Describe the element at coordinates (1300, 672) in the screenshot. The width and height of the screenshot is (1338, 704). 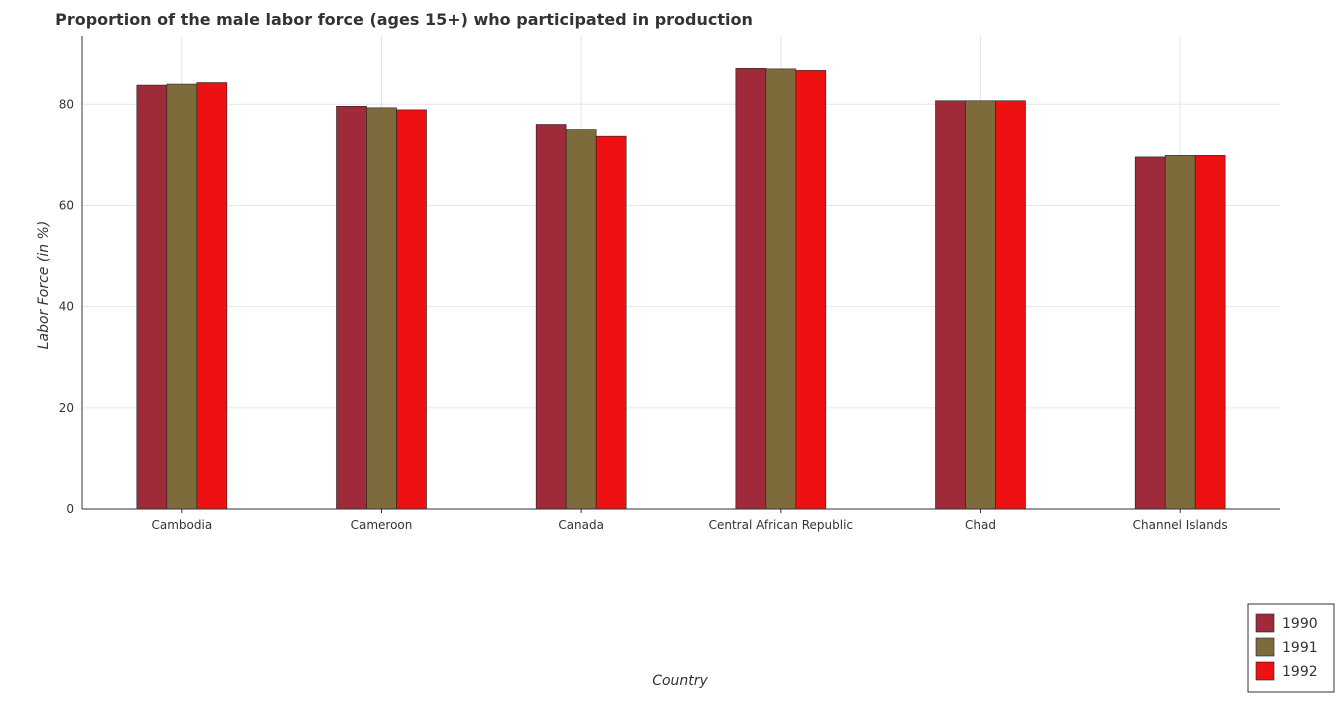
I see `legend-label: 1992` at that location.